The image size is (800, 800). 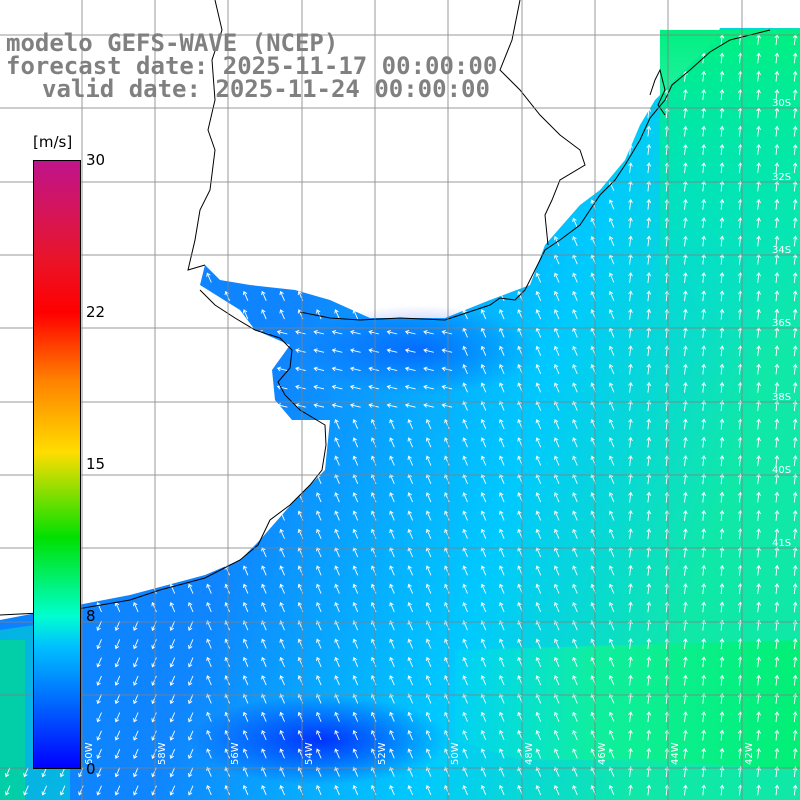 I want to click on lon-label: 48W, so click(x=529, y=753).